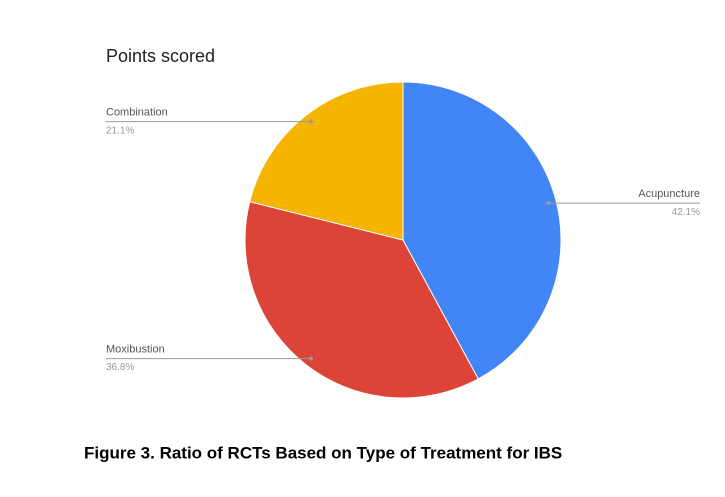 The height and width of the screenshot is (497, 725). Describe the element at coordinates (120, 130) in the screenshot. I see `value-label: 21.1%` at that location.